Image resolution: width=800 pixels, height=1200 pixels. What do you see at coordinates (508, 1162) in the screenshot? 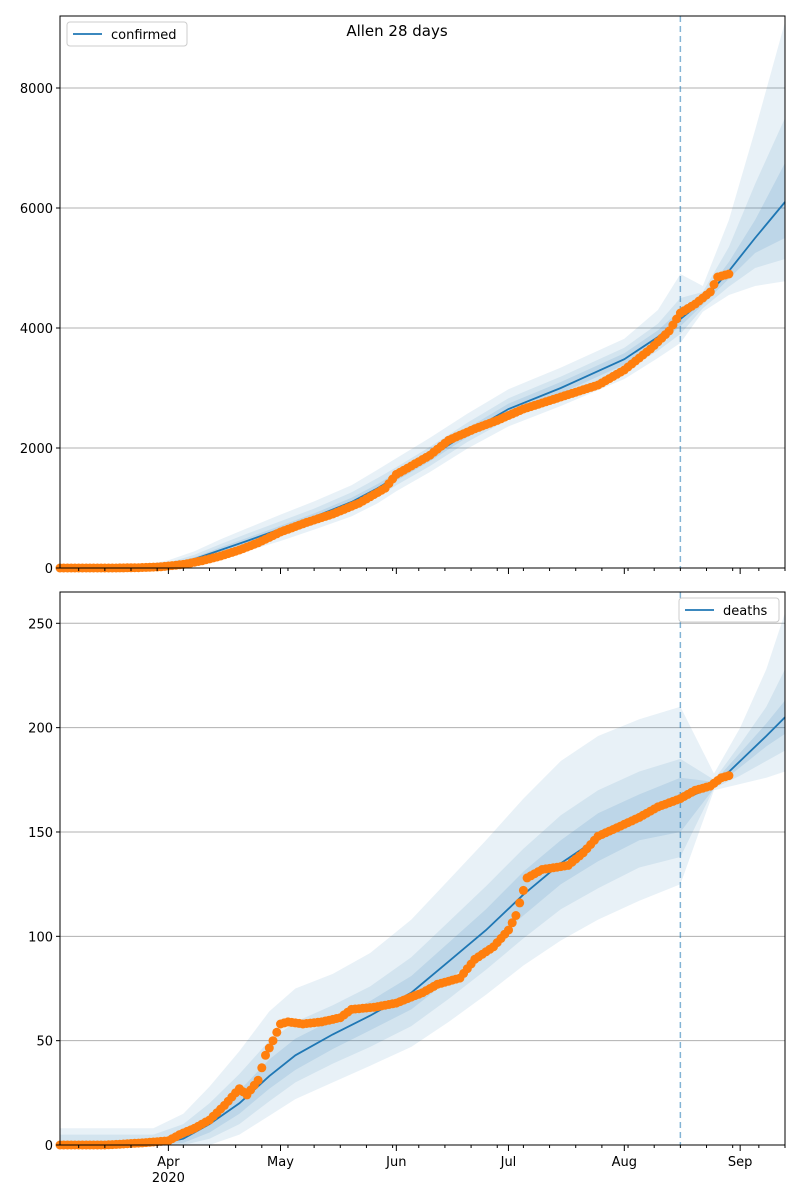
I see `x-tick-label: Jul` at bounding box center [508, 1162].